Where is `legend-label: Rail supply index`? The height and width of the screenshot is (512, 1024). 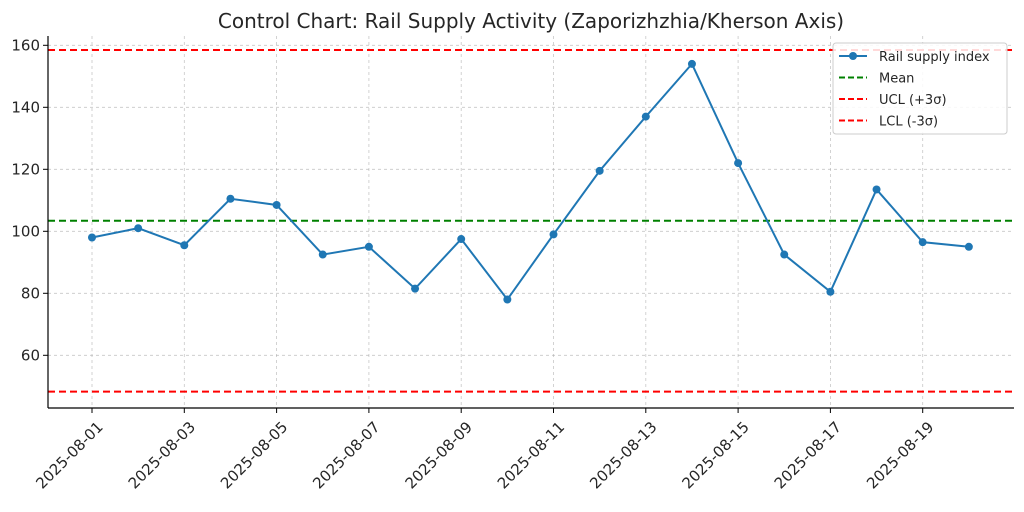 legend-label: Rail supply index is located at coordinates (934, 57).